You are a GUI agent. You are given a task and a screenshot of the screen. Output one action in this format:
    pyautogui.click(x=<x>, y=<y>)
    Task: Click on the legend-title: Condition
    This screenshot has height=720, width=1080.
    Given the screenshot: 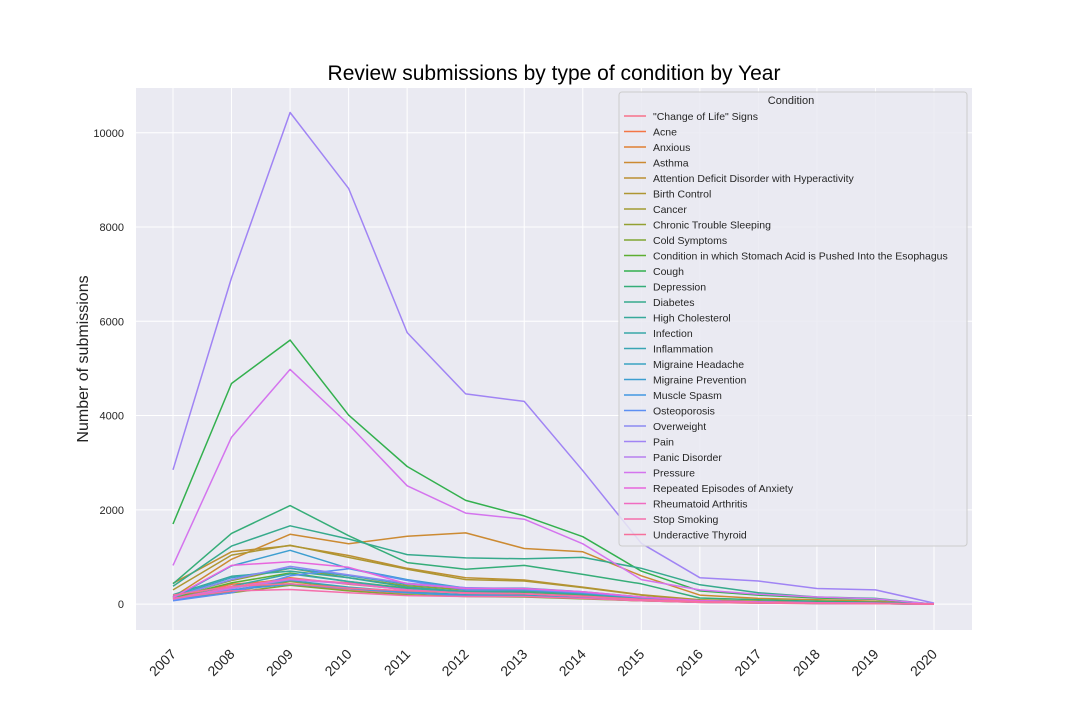 What is the action you would take?
    pyautogui.click(x=791, y=101)
    